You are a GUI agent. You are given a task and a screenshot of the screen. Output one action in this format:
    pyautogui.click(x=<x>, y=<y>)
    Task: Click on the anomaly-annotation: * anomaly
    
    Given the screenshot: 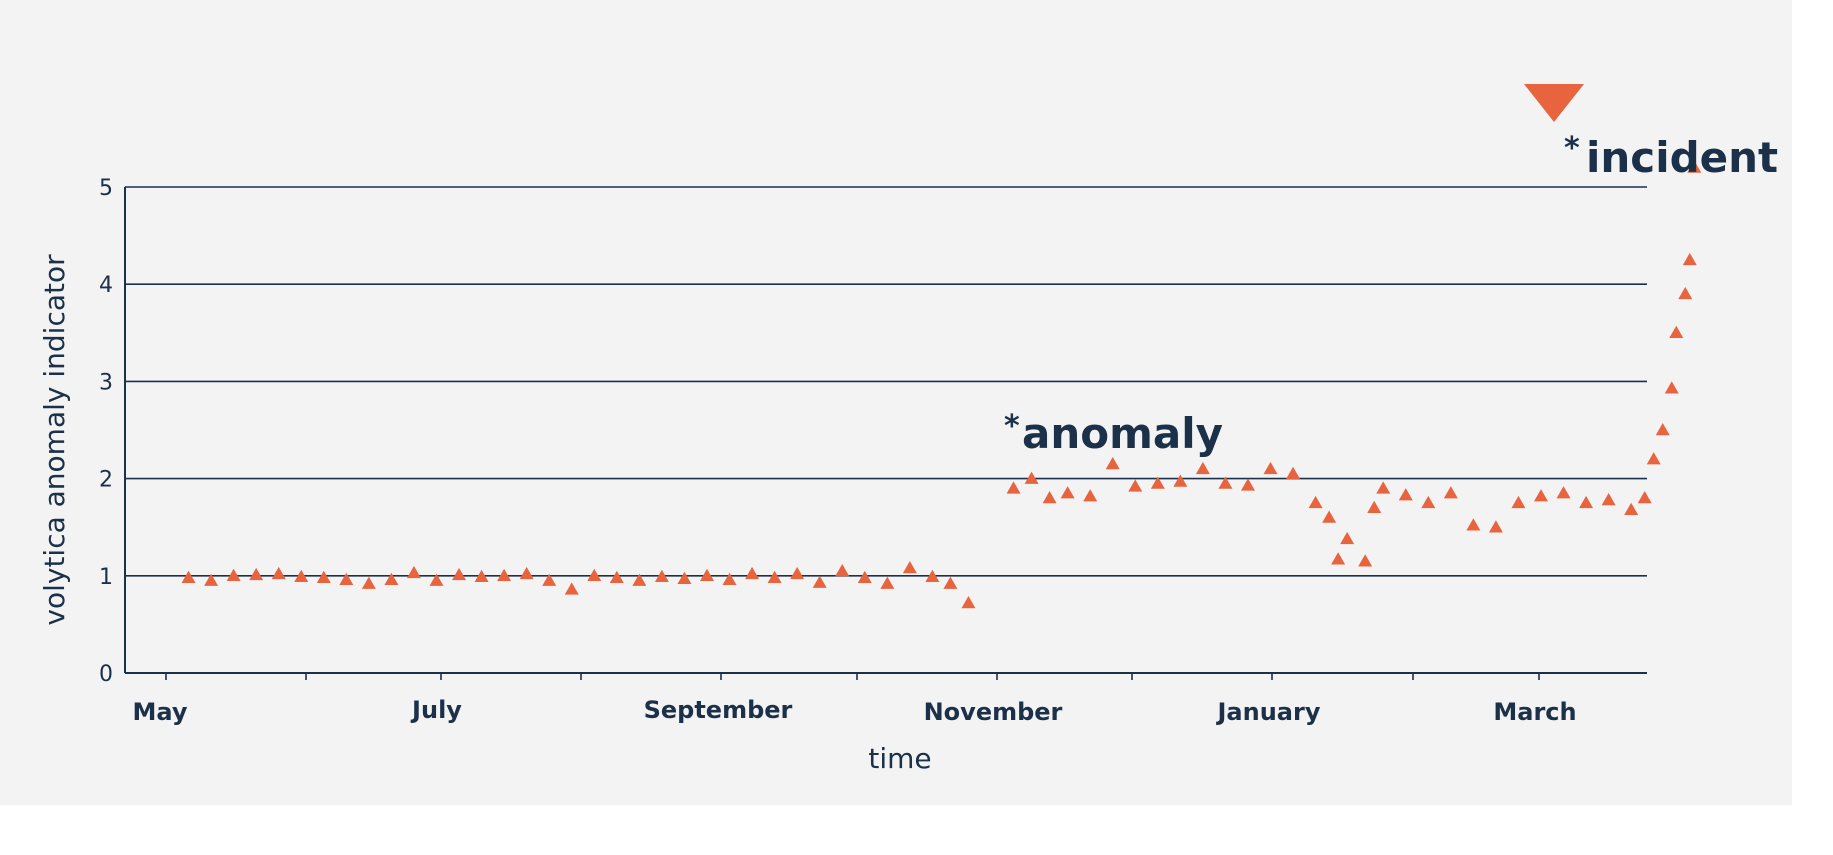 What is the action you would take?
    pyautogui.click(x=1113, y=433)
    